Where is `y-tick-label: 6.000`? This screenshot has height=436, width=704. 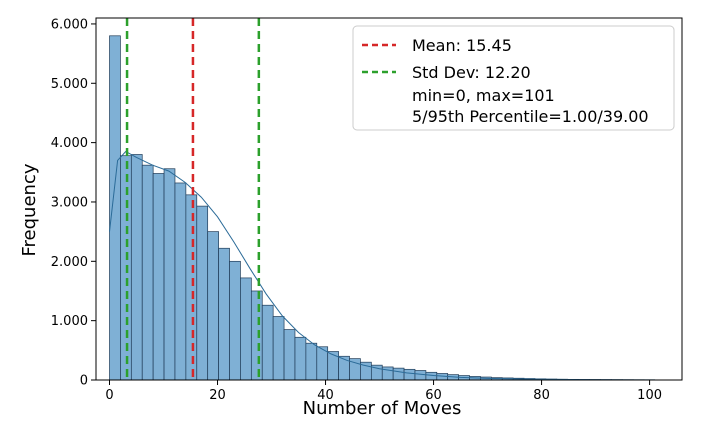 y-tick-label: 6.000 is located at coordinates (69, 24).